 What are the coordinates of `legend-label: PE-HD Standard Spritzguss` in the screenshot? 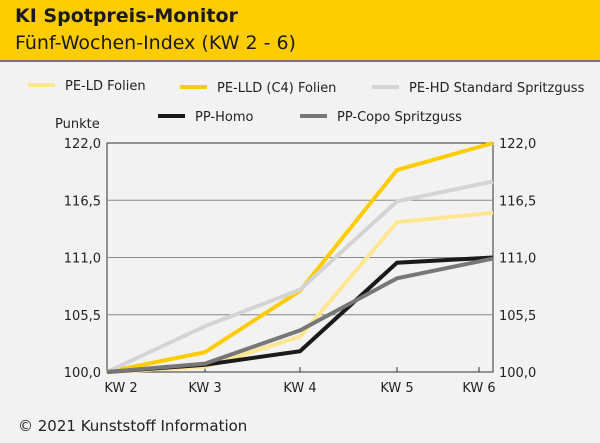 It's located at (497, 88).